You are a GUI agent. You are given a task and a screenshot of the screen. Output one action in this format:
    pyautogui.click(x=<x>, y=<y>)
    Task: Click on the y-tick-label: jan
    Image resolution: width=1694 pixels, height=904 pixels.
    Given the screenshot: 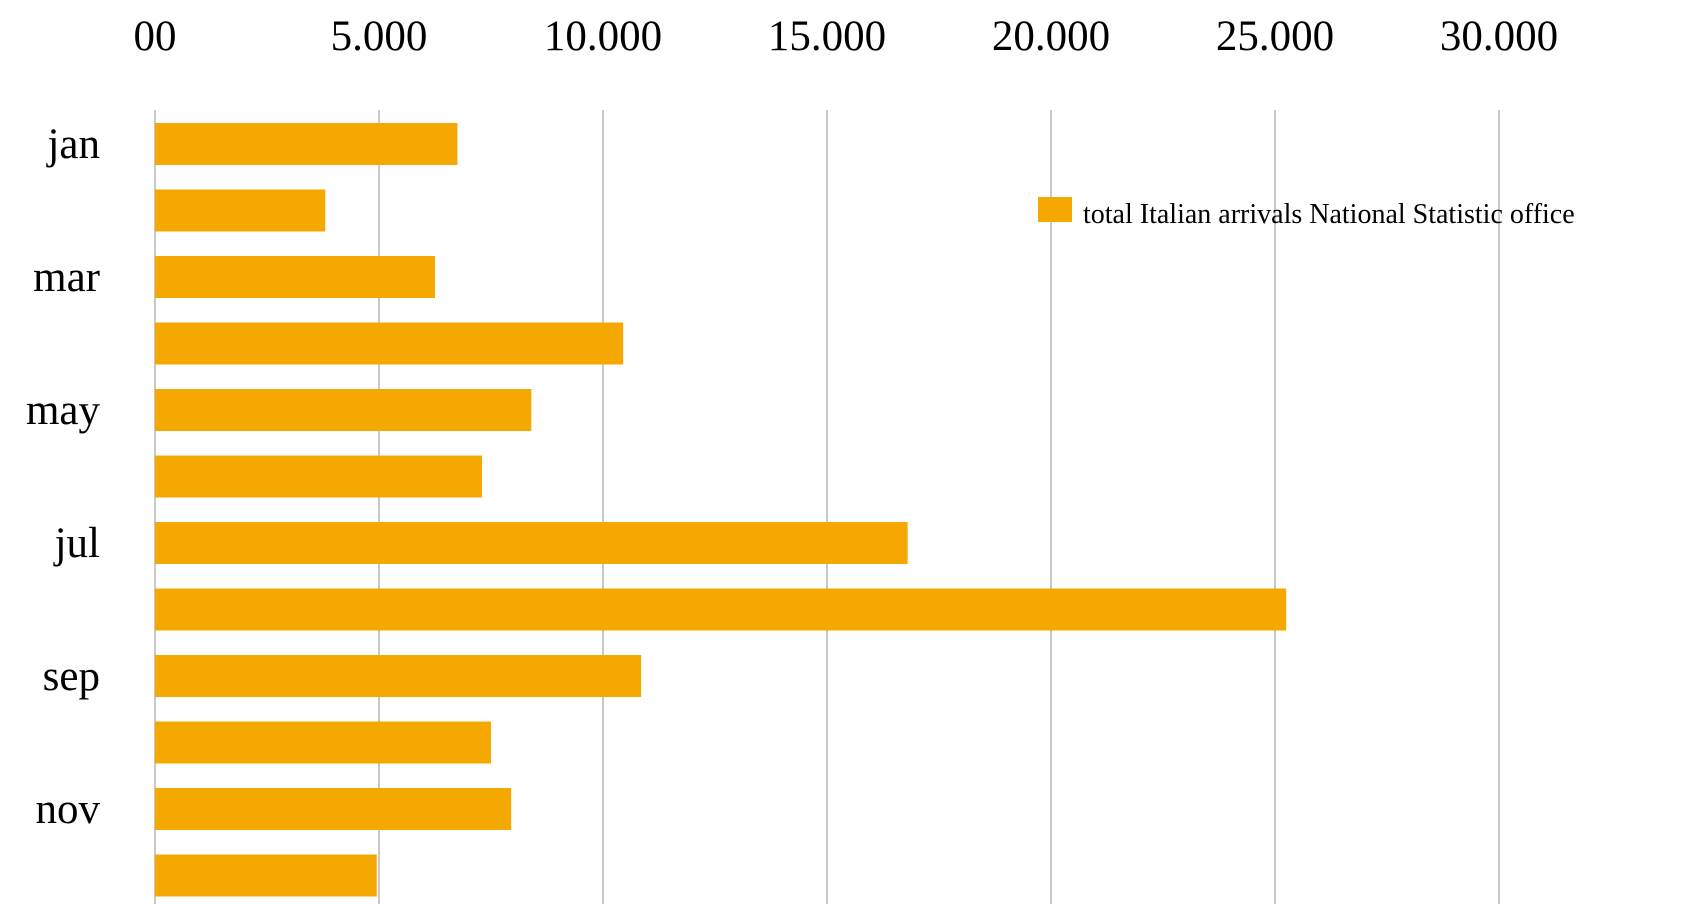 What is the action you would take?
    pyautogui.click(x=72, y=144)
    